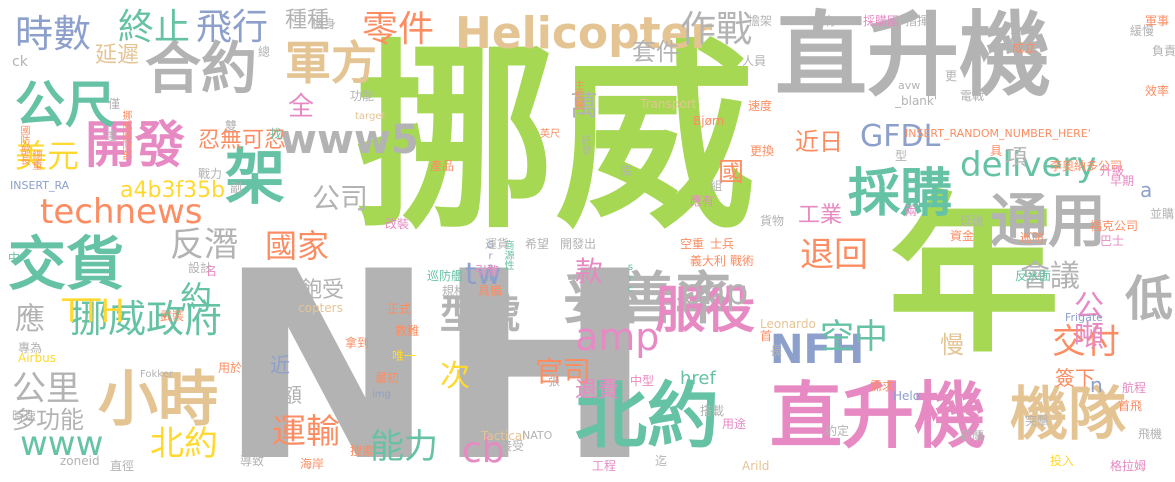  I want to click on cloud-word: GFDL, so click(900, 136).